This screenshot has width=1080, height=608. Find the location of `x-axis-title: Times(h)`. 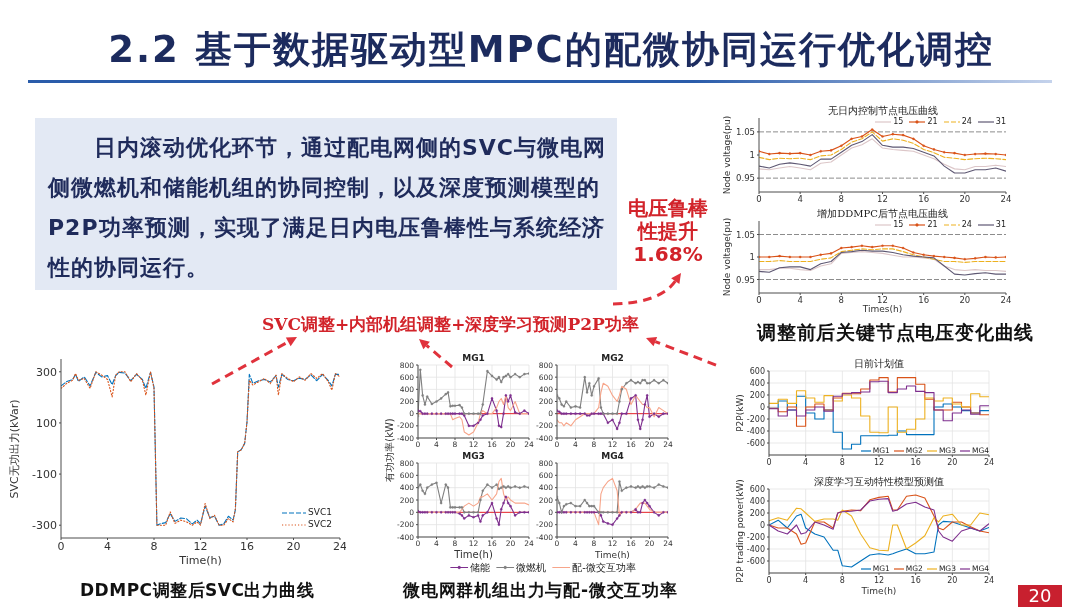

x-axis-title: Times(h) is located at coordinates (882, 308).